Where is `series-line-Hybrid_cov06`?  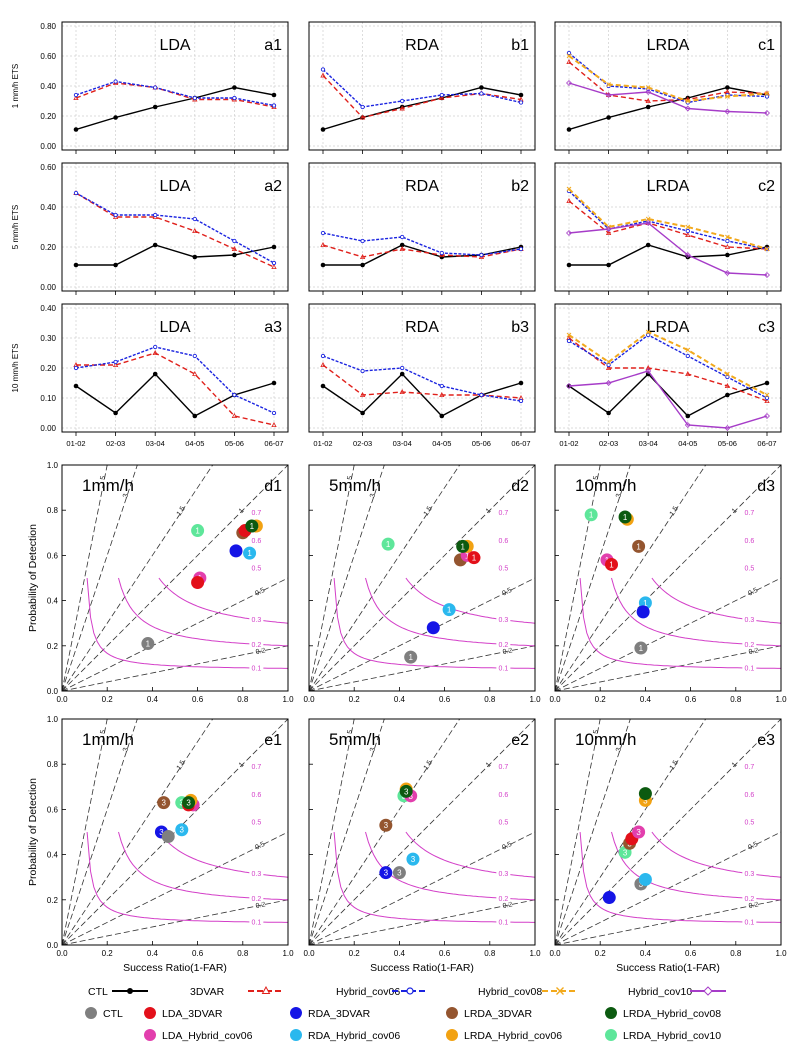 series-line-Hybrid_cov06 is located at coordinates (422, 244).